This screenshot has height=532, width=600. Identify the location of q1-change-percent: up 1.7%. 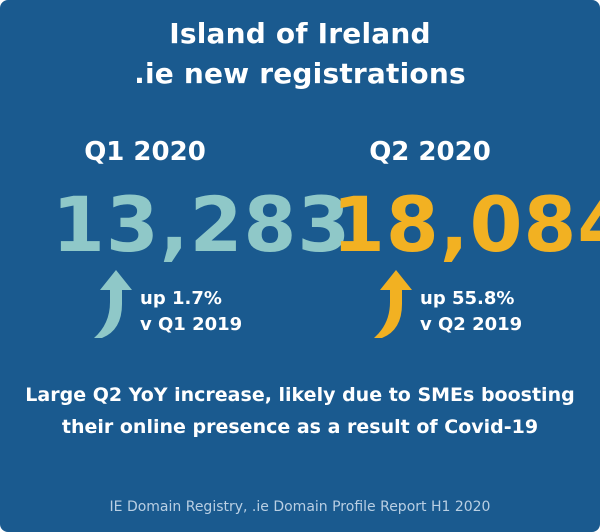
(181, 298).